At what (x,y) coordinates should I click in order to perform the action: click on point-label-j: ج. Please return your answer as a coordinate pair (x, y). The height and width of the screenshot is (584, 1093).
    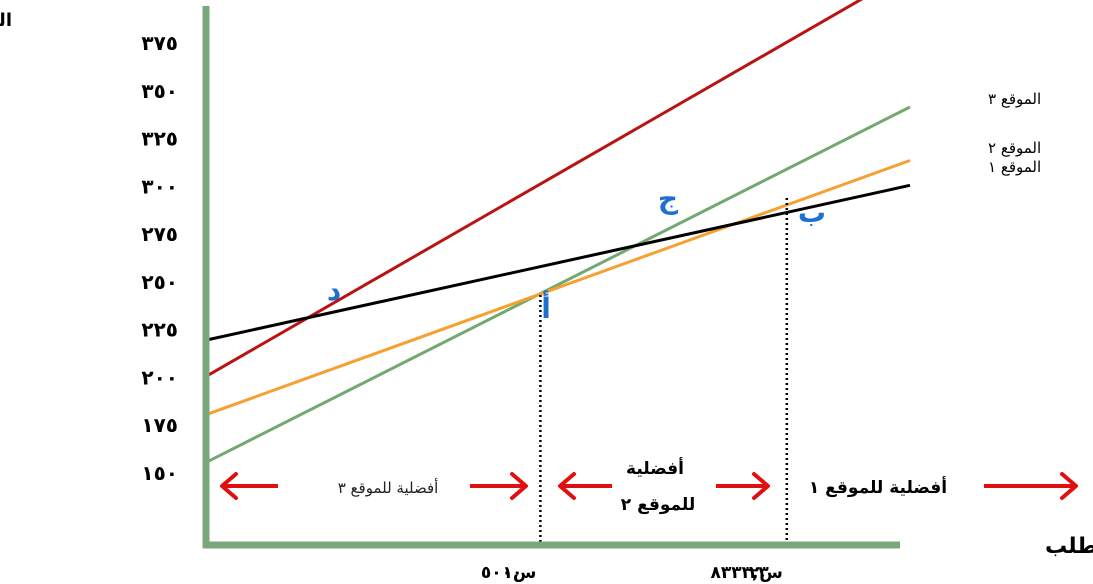
    Looking at the image, I should click on (668, 199).